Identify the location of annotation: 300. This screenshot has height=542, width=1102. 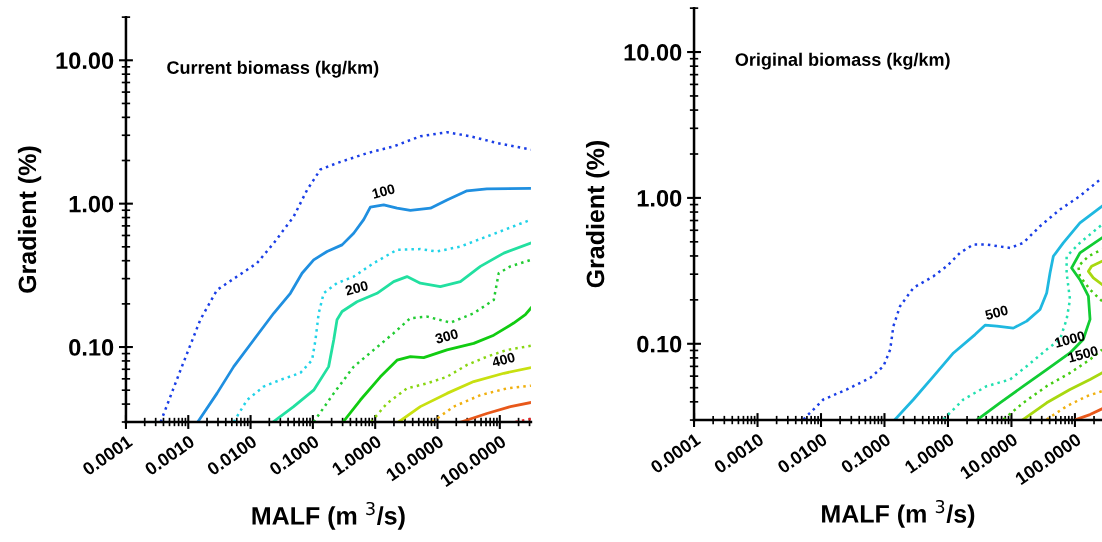
(446, 336).